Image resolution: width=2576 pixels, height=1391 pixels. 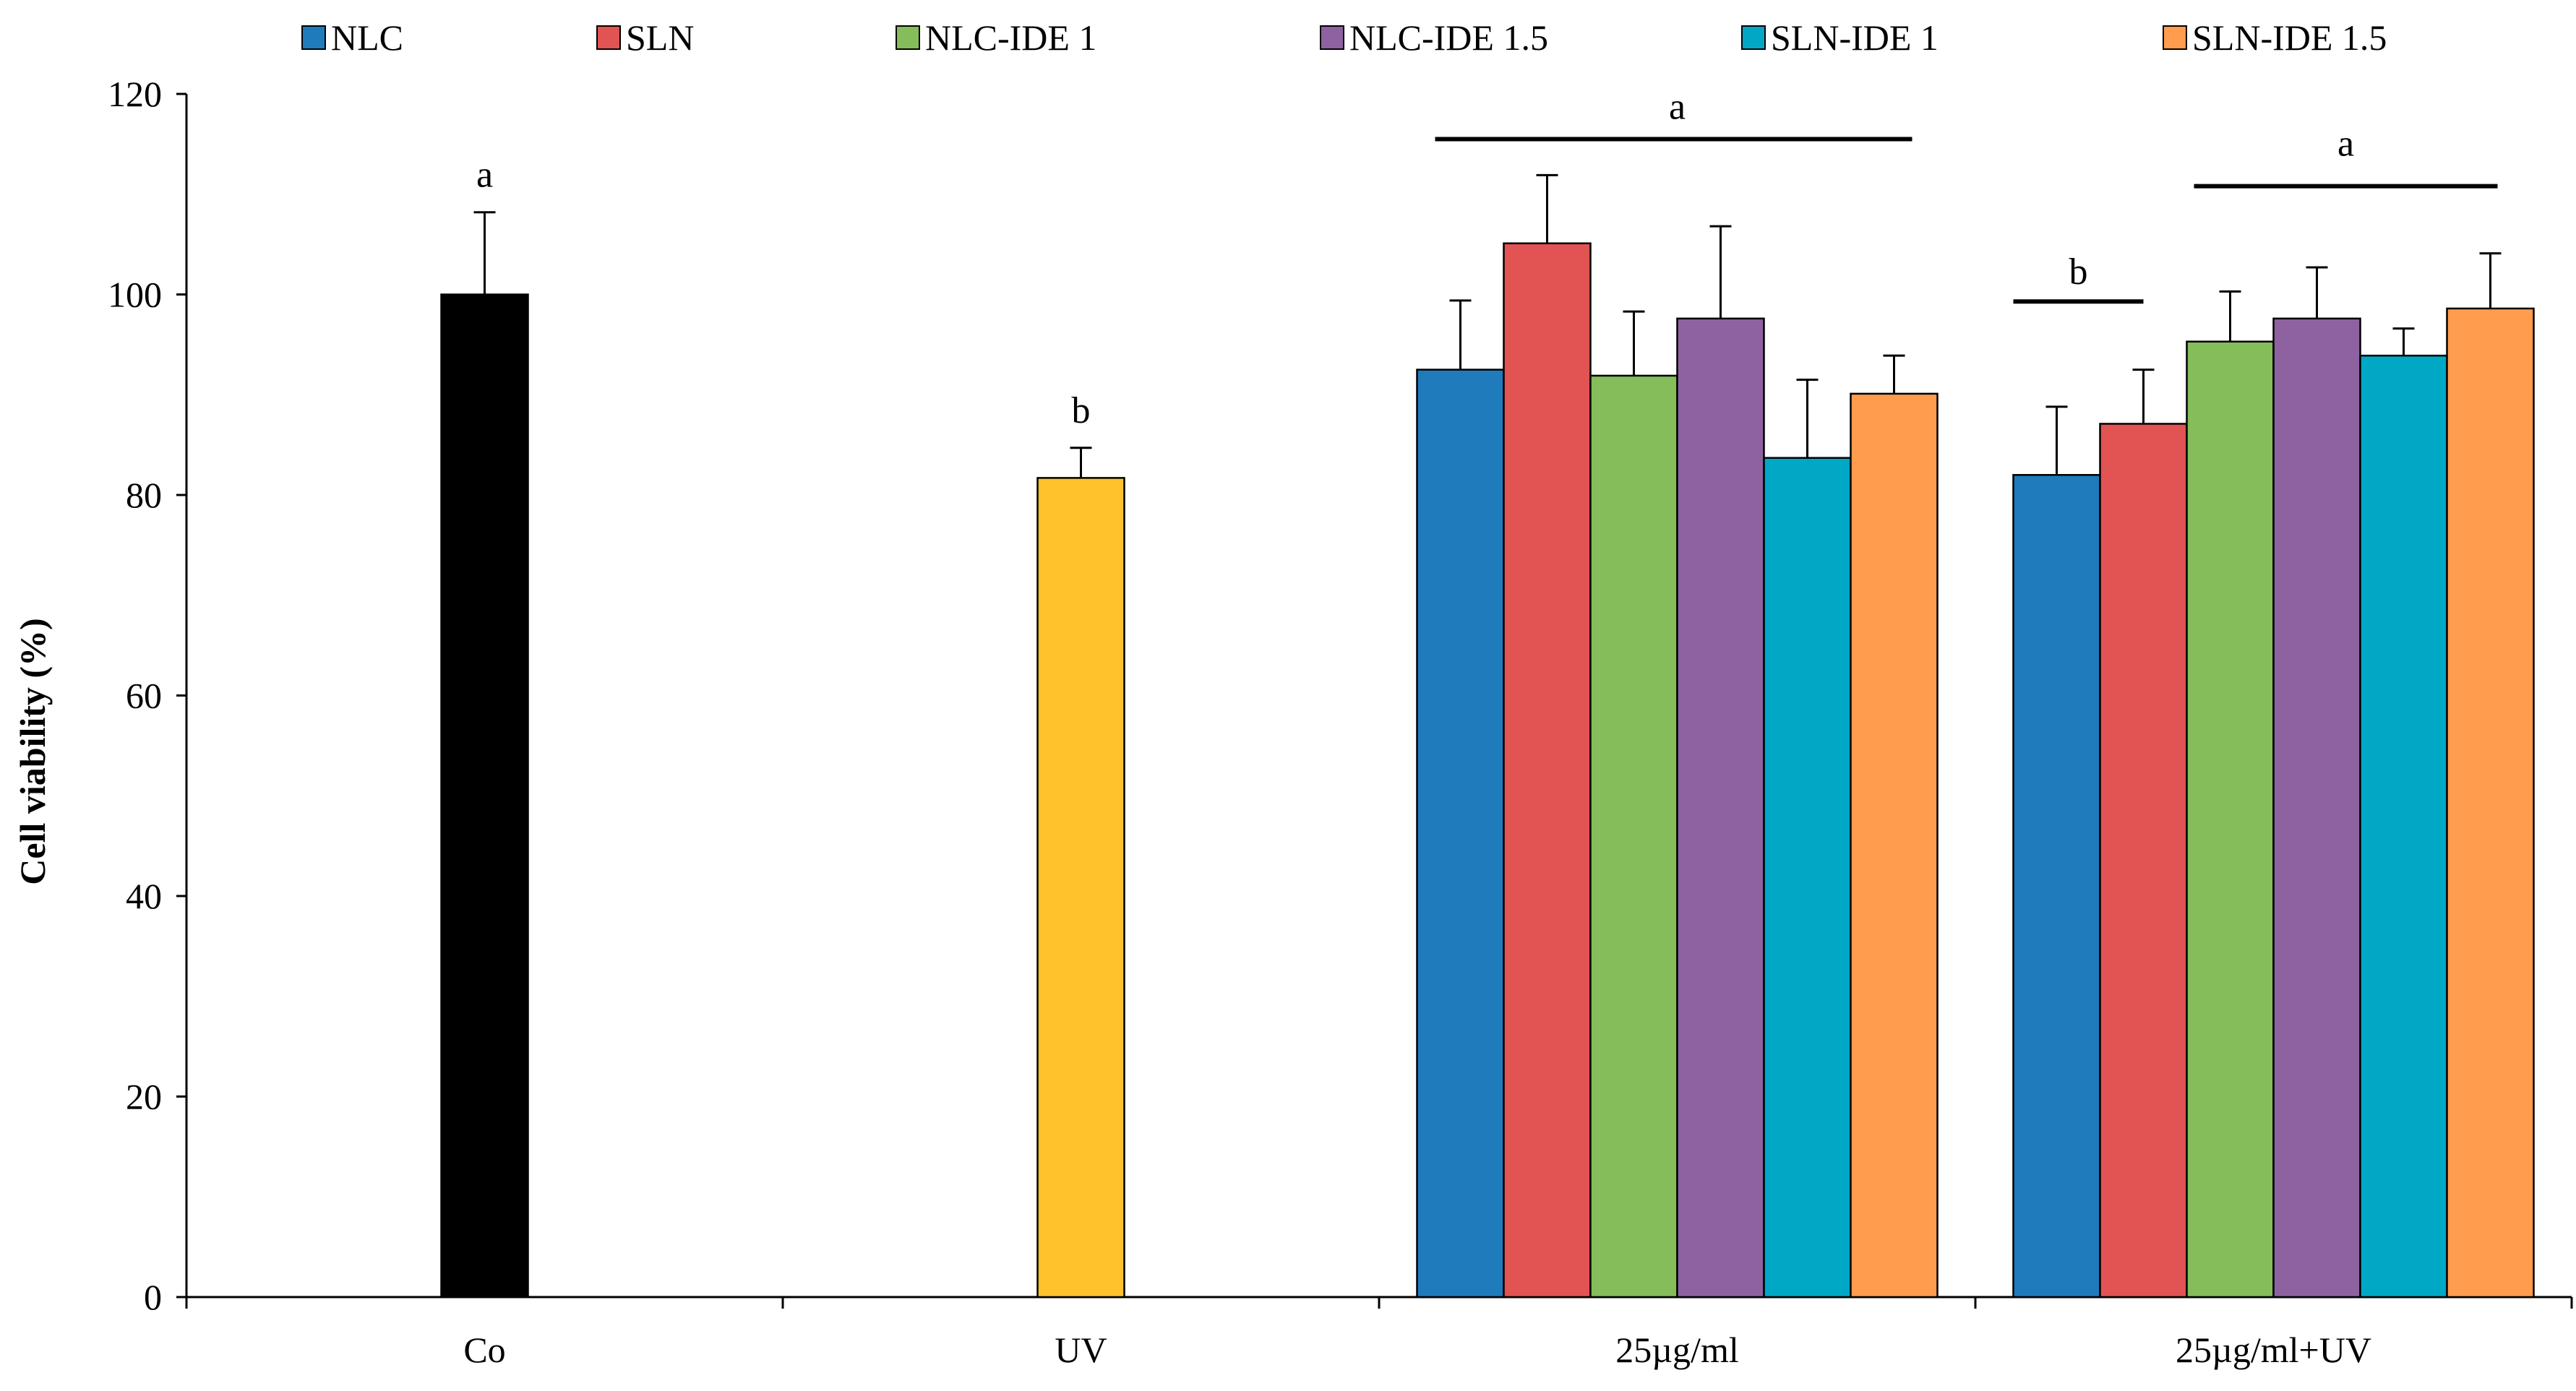 I want to click on y-tick-label-2: 40, so click(x=144, y=896).